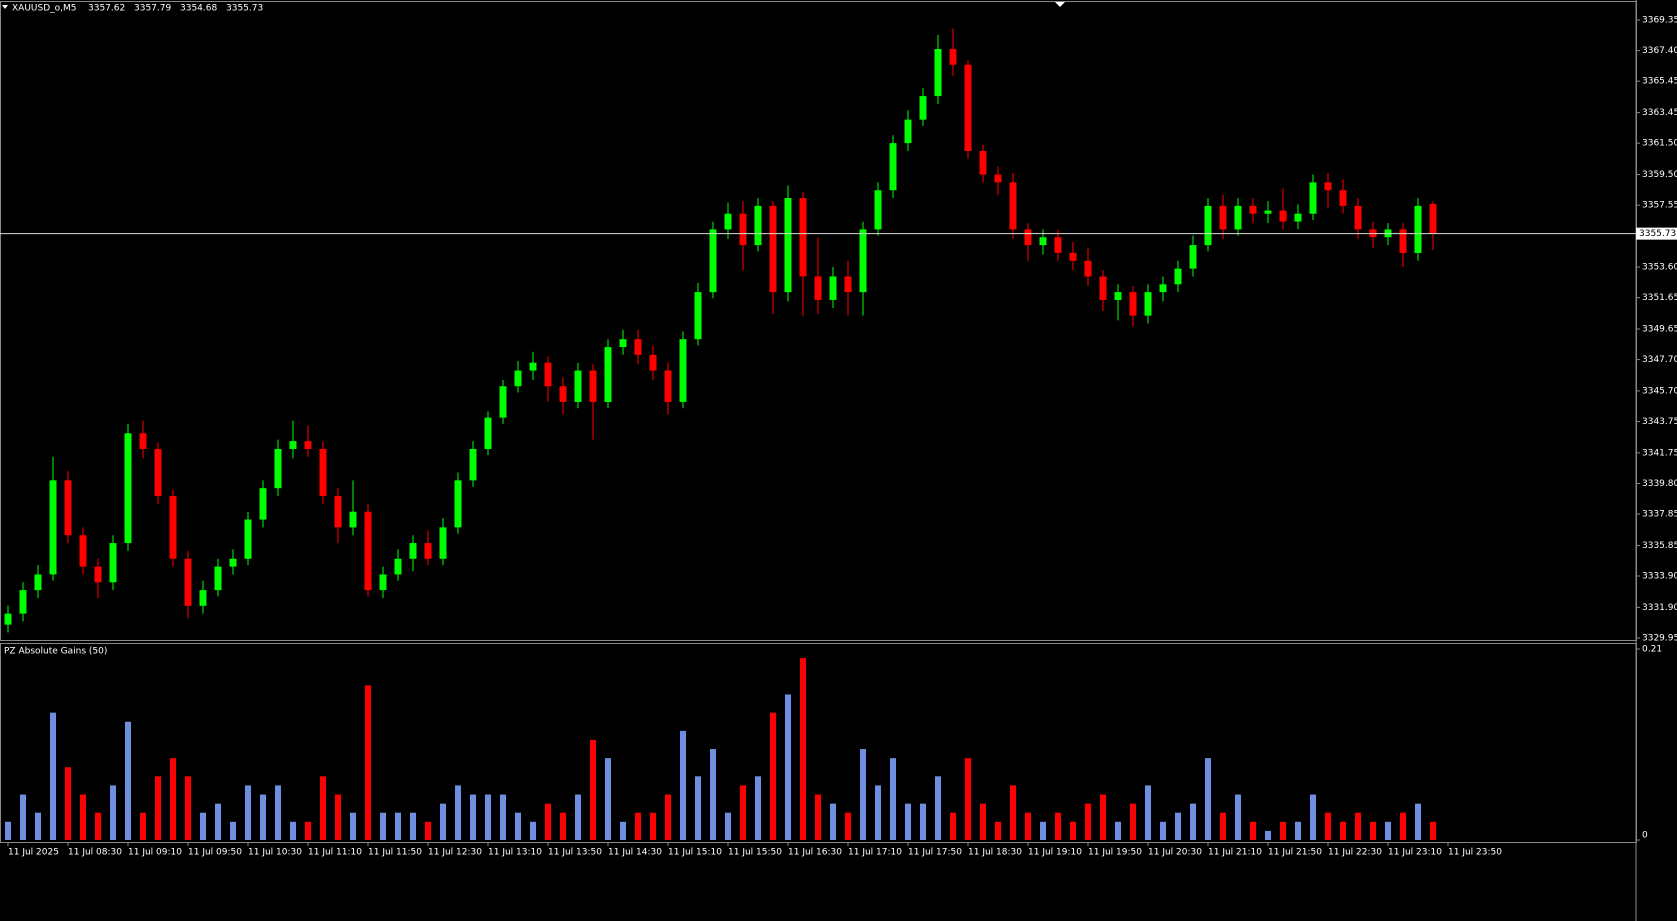 The height and width of the screenshot is (921, 1677). I want to click on x-tick-label: 11 Jul 21:10, so click(1235, 853).